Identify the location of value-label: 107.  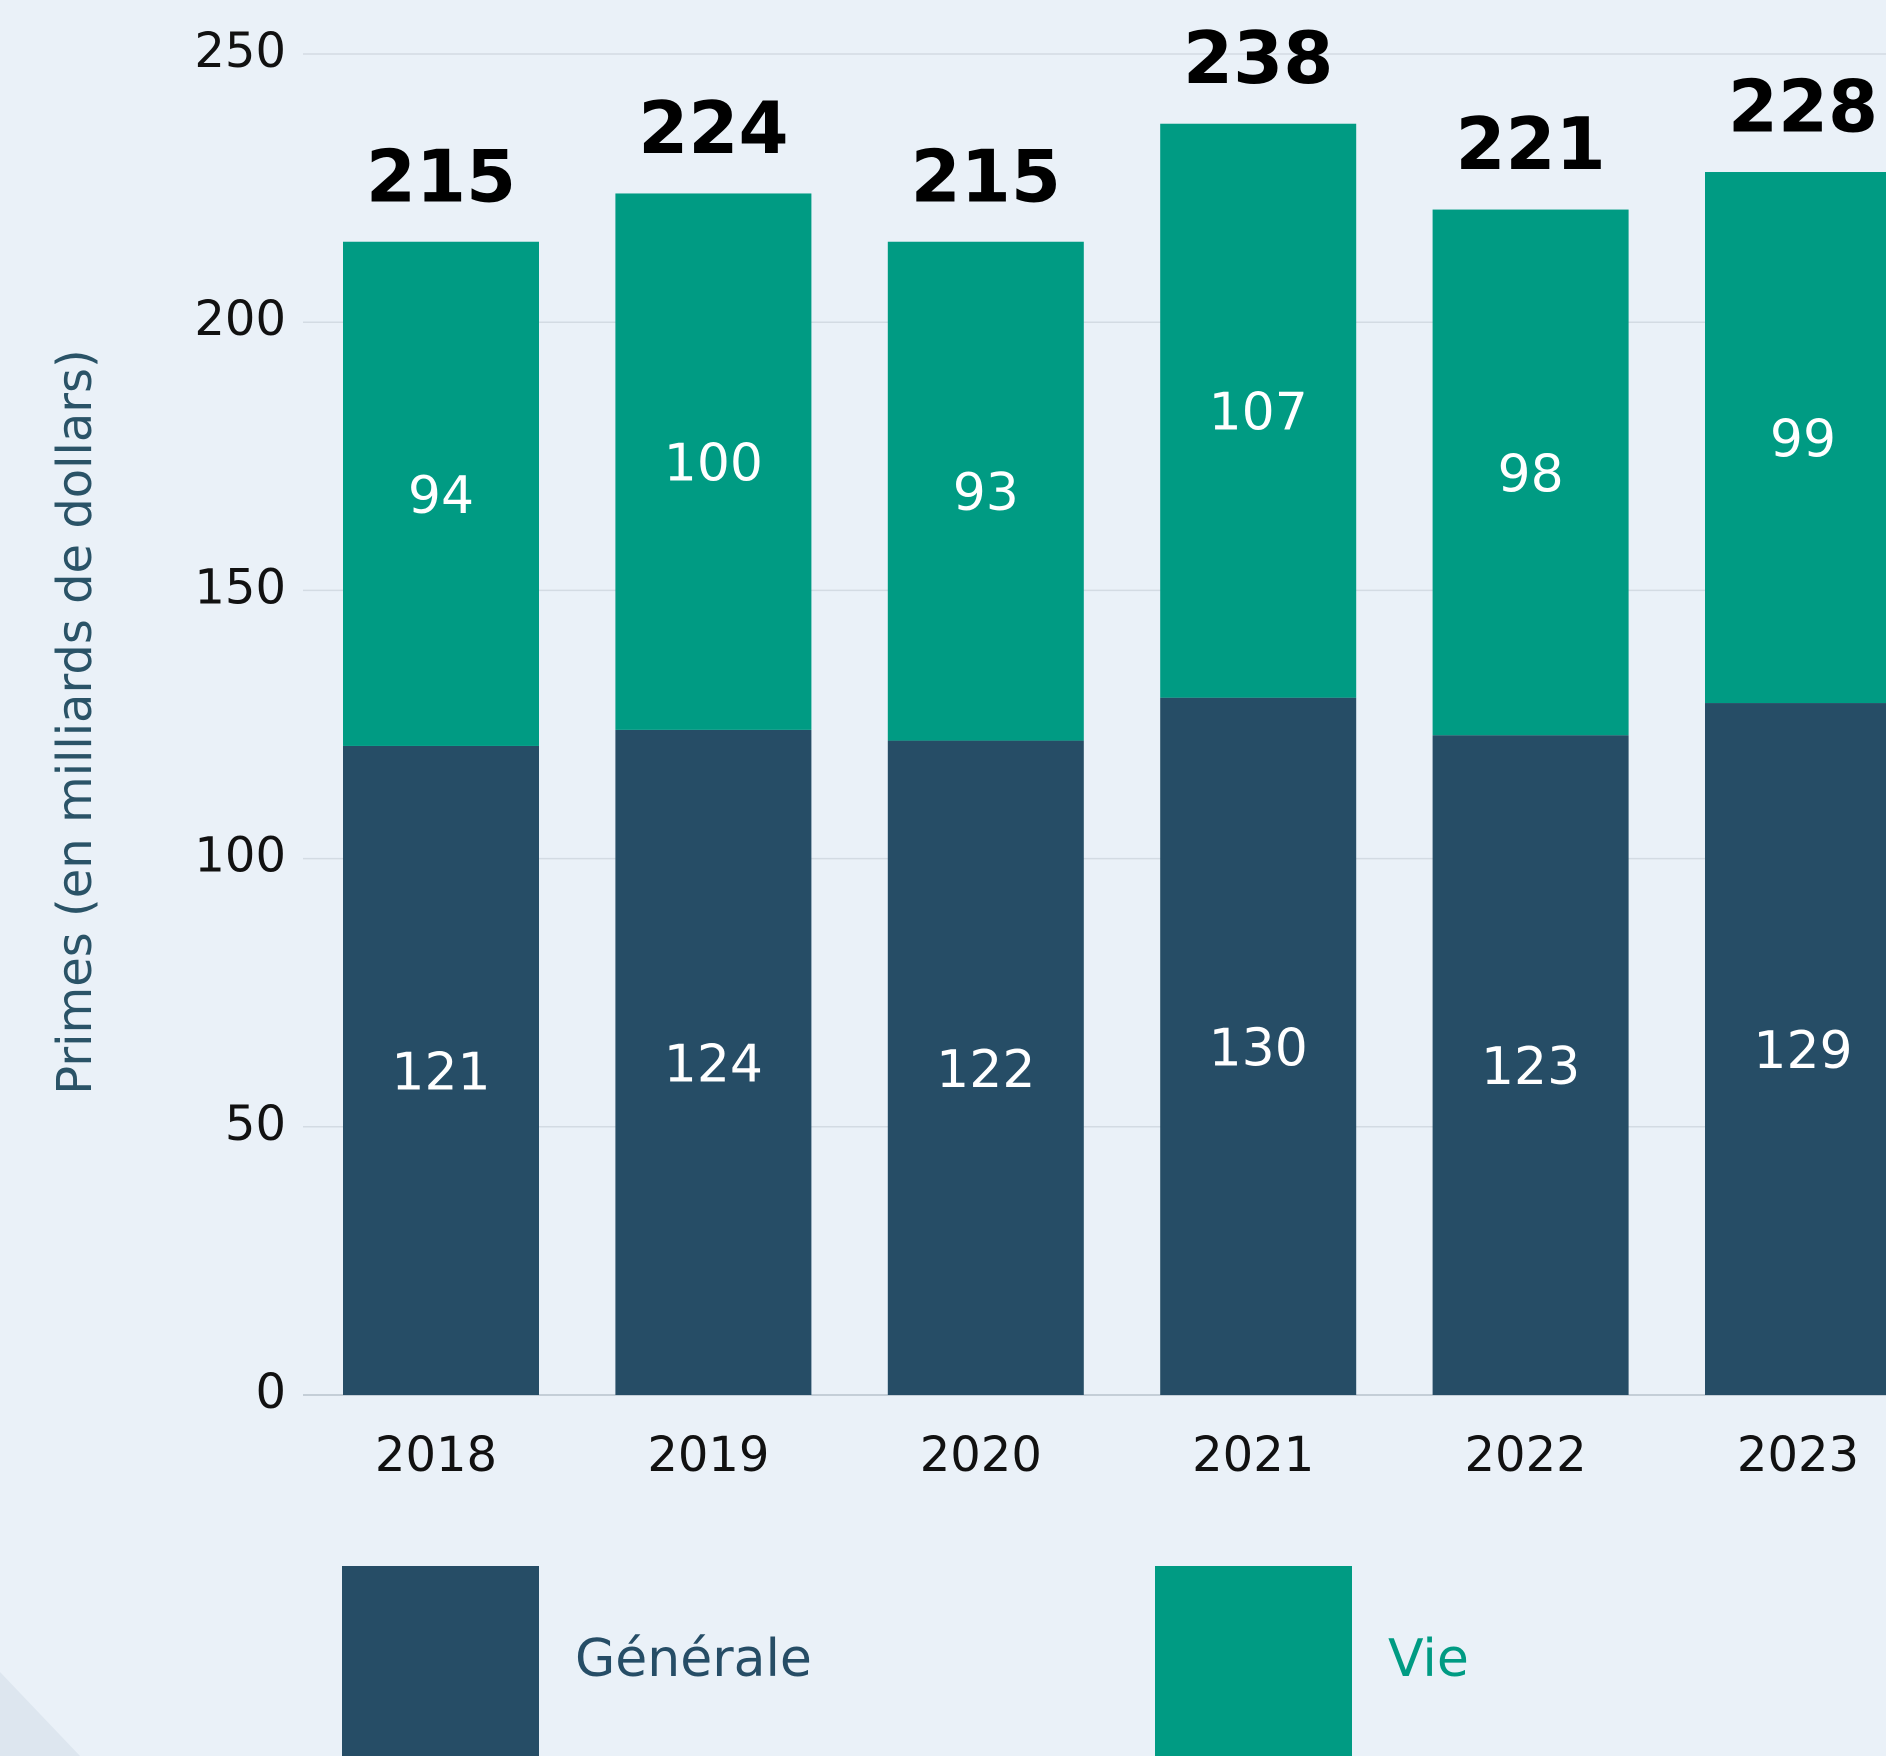
(1258, 413).